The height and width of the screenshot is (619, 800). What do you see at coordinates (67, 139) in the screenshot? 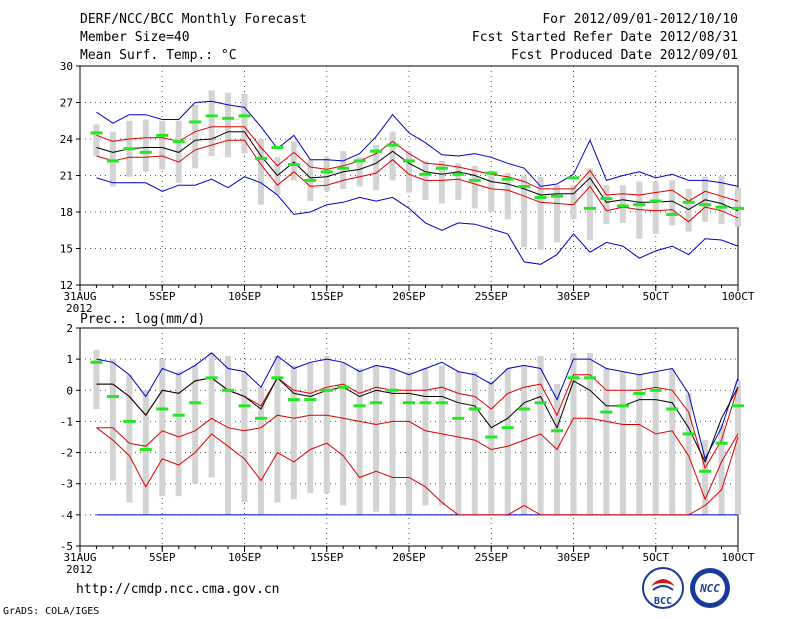
I see `y-tick-label: 24` at bounding box center [67, 139].